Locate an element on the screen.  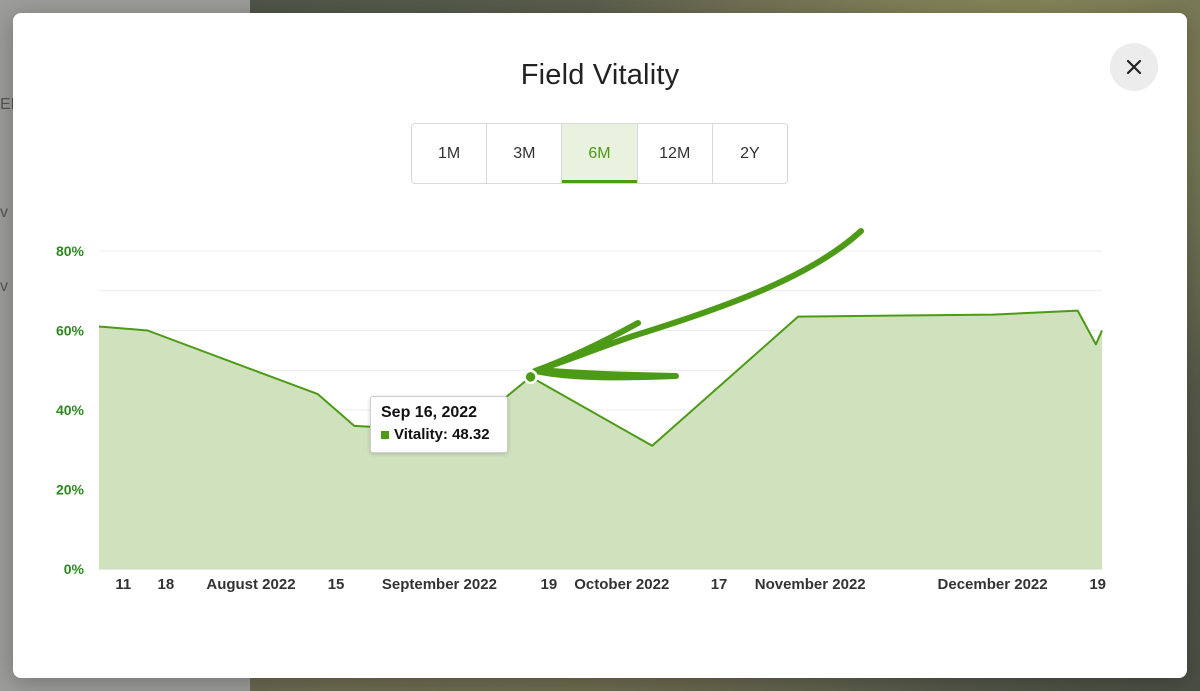
series-swatch is located at coordinates (385, 434).